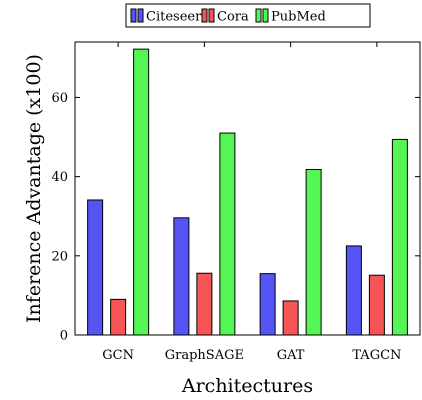  I want to click on x-tick-label: GCN, so click(118, 355).